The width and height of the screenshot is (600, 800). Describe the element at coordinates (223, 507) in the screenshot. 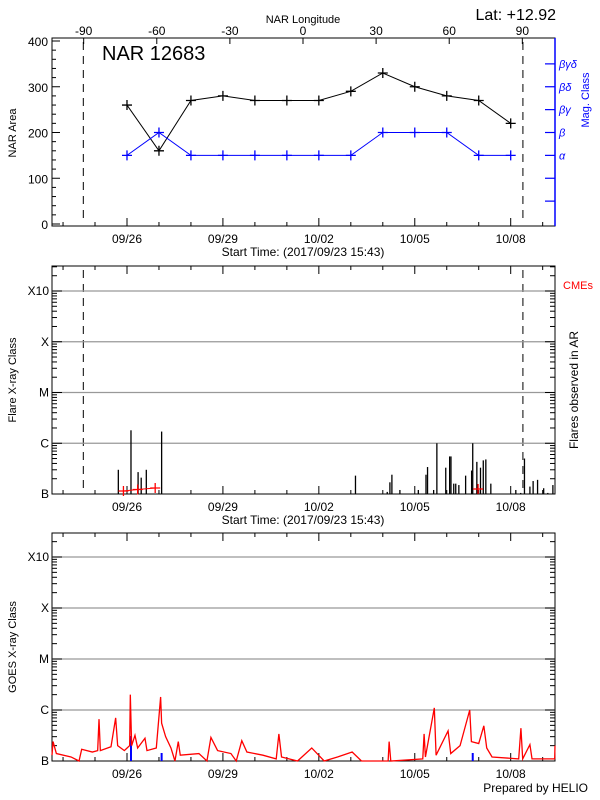

I see `panel2-x-tick-label: 09/29` at that location.